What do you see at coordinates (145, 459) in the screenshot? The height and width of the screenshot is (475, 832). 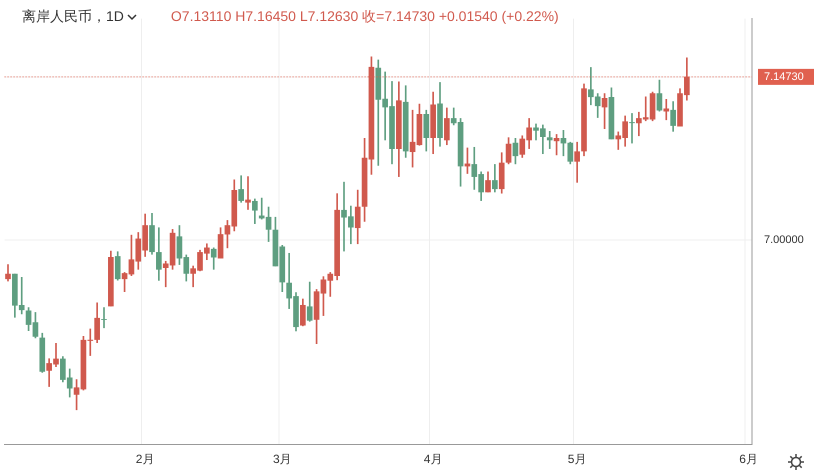 I see `x-tick-label: 2月` at bounding box center [145, 459].